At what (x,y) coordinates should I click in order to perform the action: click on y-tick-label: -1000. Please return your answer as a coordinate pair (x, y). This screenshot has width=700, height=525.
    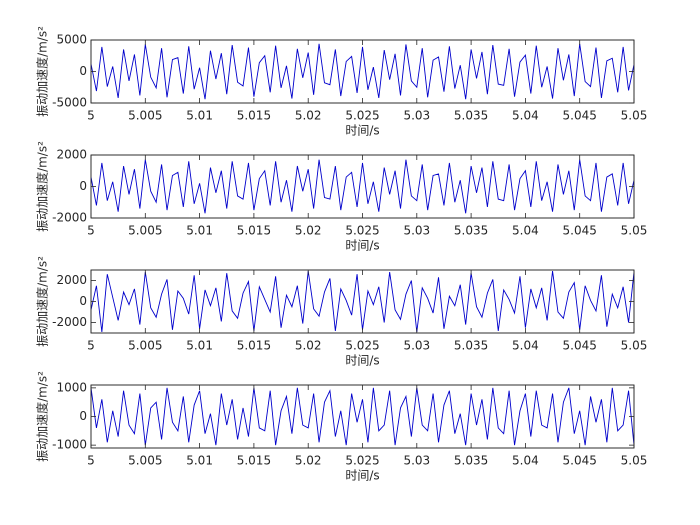
    Looking at the image, I should click on (69, 445).